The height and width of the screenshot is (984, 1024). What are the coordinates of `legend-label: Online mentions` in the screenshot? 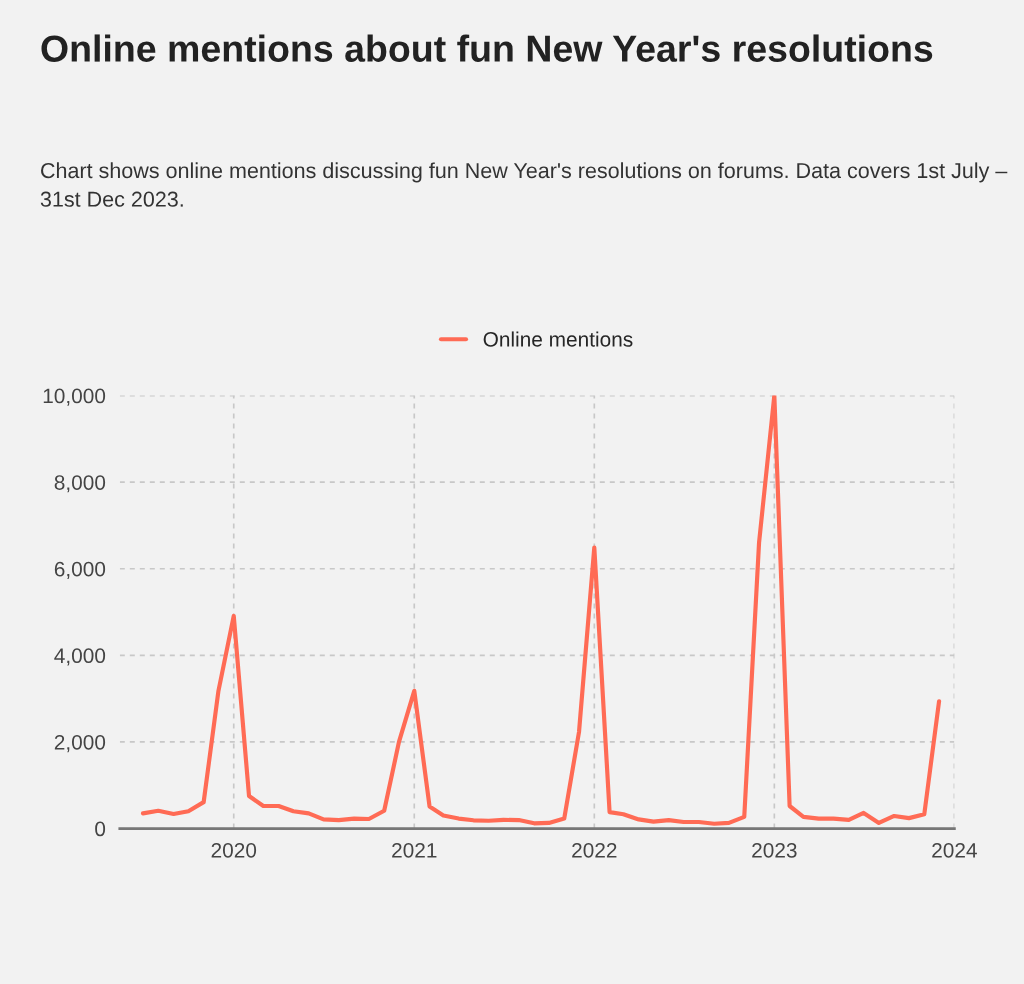 It's located at (558, 339).